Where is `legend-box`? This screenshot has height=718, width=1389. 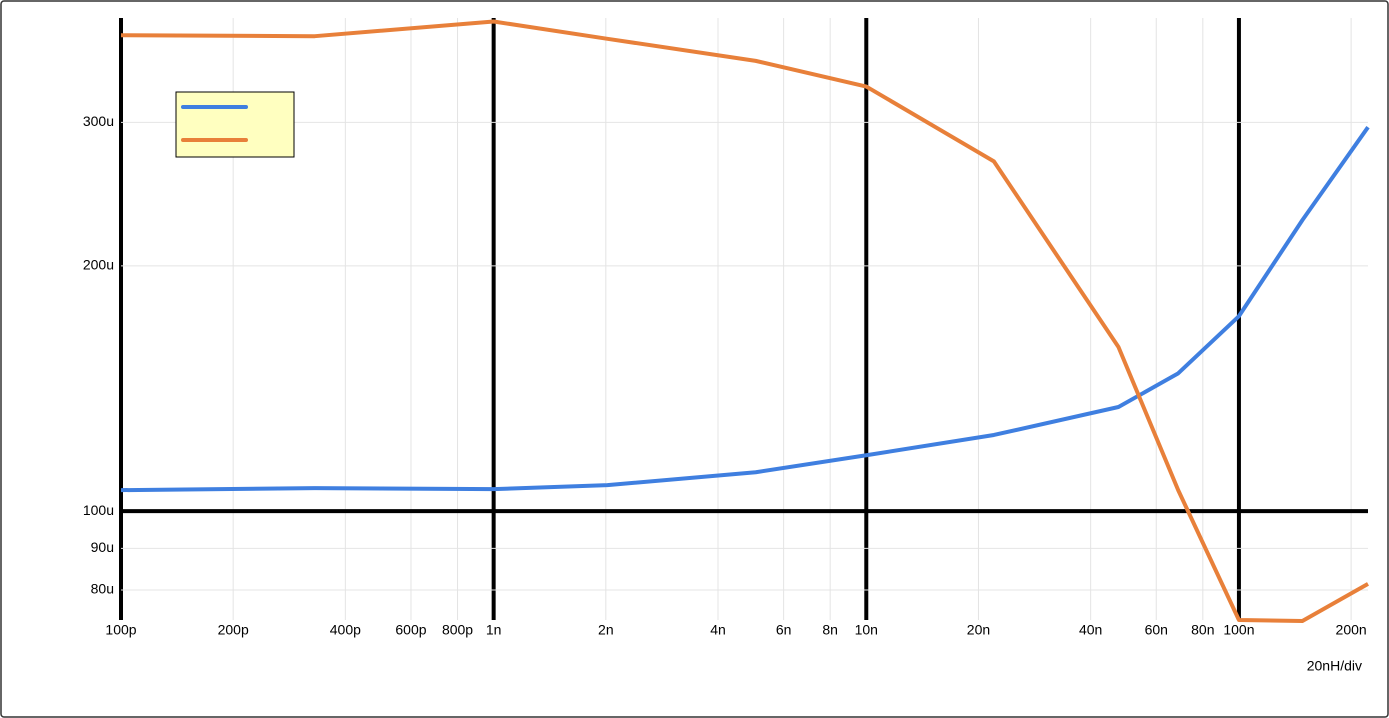
legend-box is located at coordinates (235, 124).